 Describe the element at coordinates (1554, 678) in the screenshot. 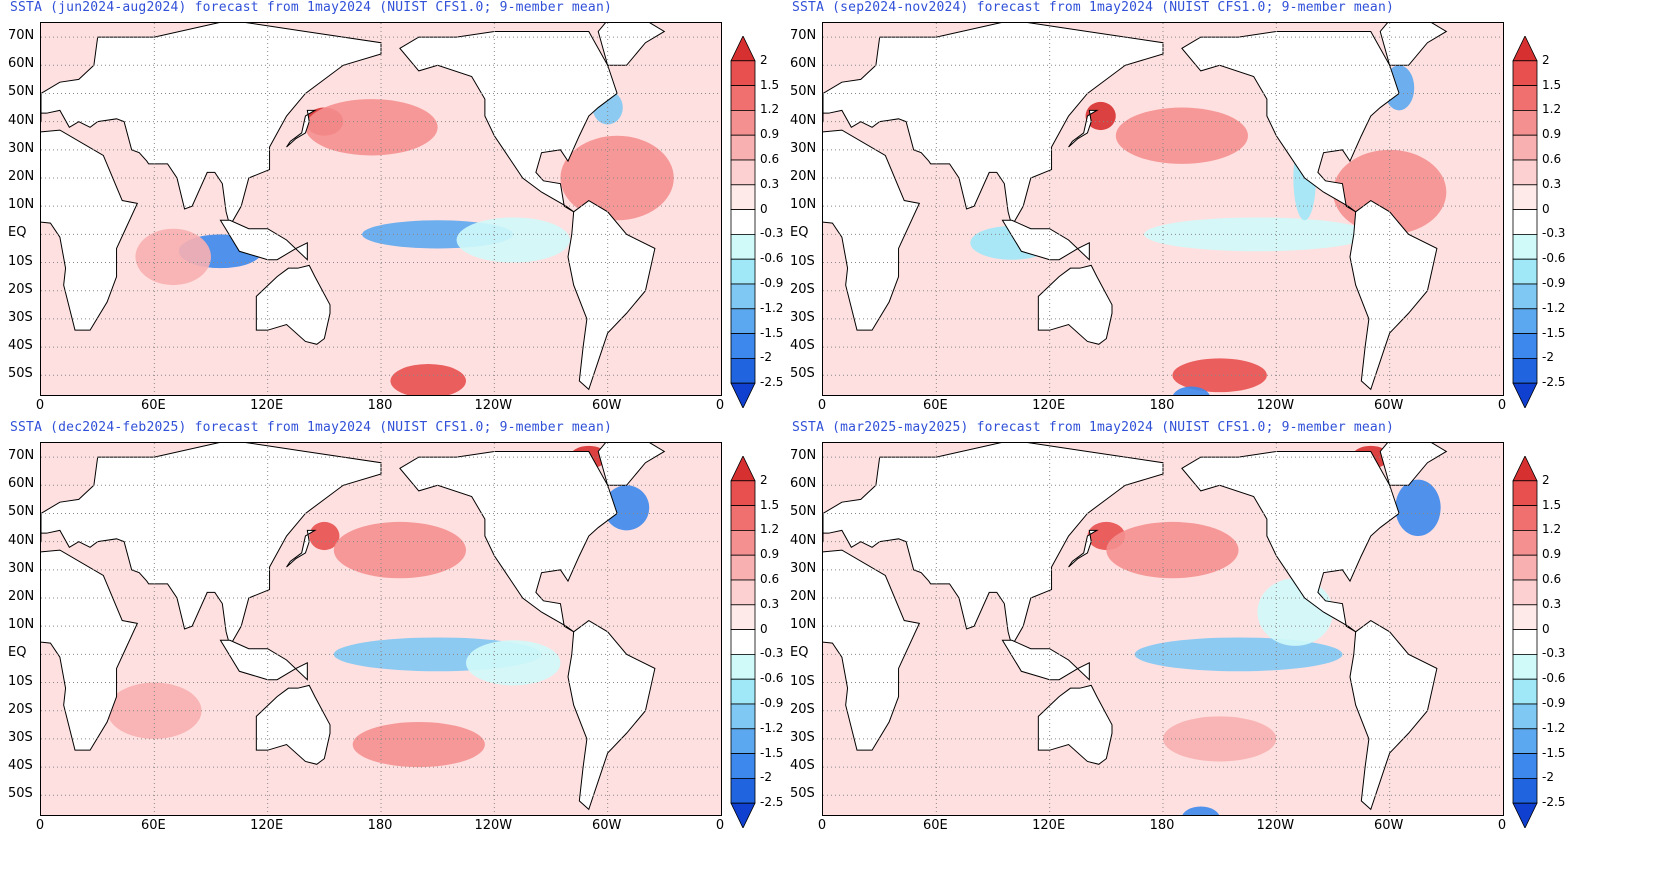

I see `colorbar-label: -0.6` at that location.